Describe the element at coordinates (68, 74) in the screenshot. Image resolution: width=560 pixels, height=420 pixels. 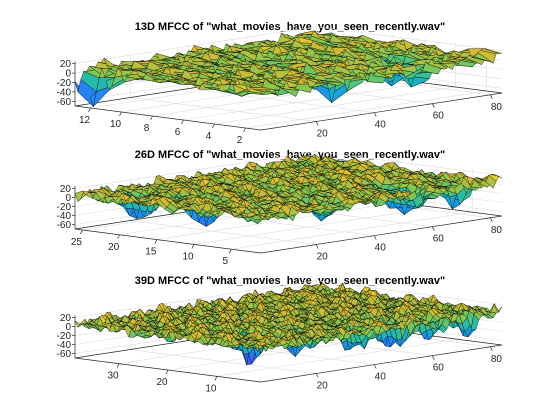
I see `z-tick-label: 0` at that location.